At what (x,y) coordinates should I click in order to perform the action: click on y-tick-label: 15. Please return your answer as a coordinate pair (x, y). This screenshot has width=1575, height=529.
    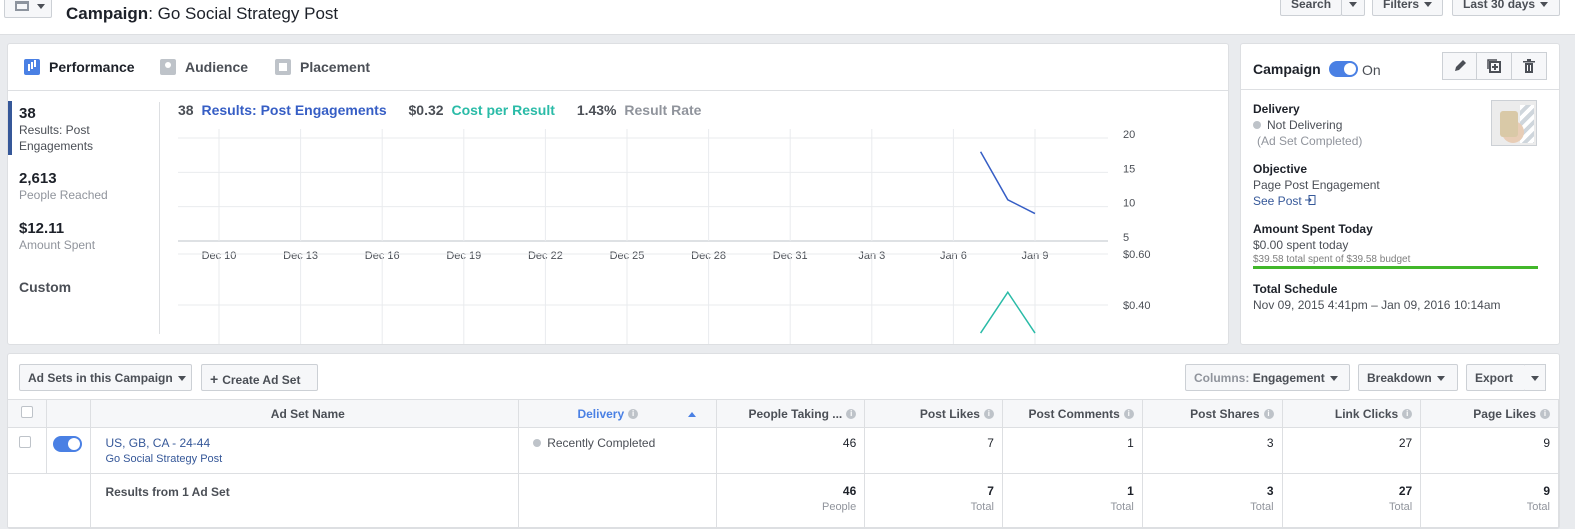
    Looking at the image, I should click on (1129, 169).